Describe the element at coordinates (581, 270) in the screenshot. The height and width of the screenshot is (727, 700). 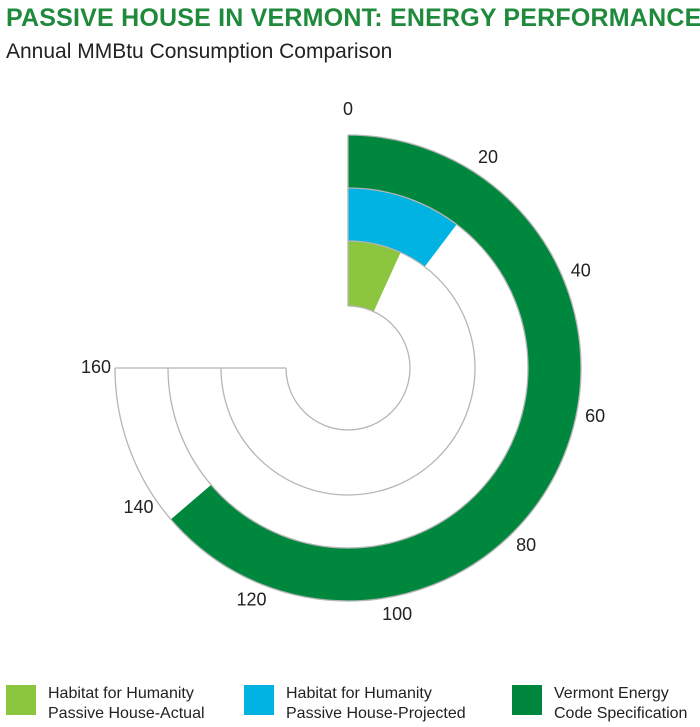
I see `tick-label-40: 40` at that location.